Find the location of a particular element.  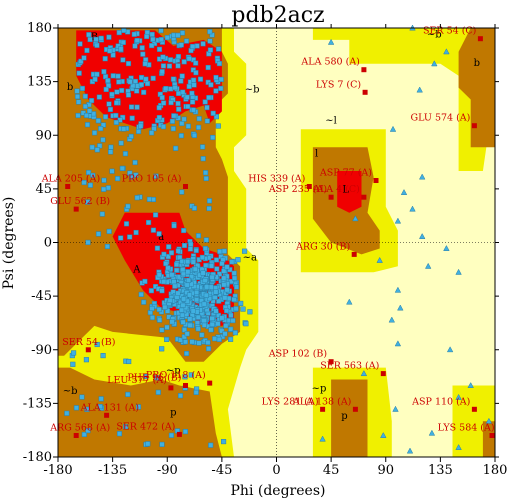

labeled-residue-8: ASP 235 (A) is located at coordinates (301, 192).